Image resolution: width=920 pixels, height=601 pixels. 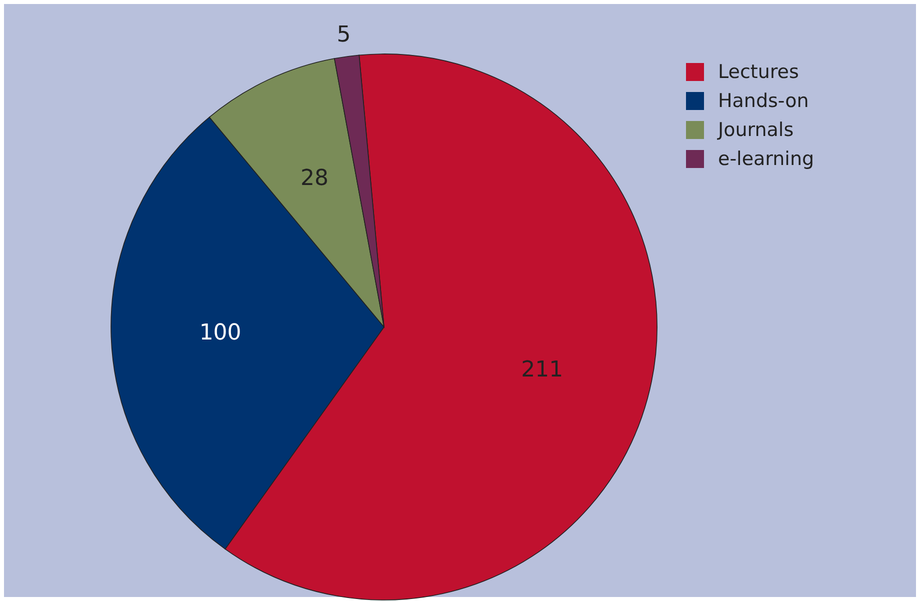 What do you see at coordinates (314, 179) in the screenshot?
I see `data-label: 28` at bounding box center [314, 179].